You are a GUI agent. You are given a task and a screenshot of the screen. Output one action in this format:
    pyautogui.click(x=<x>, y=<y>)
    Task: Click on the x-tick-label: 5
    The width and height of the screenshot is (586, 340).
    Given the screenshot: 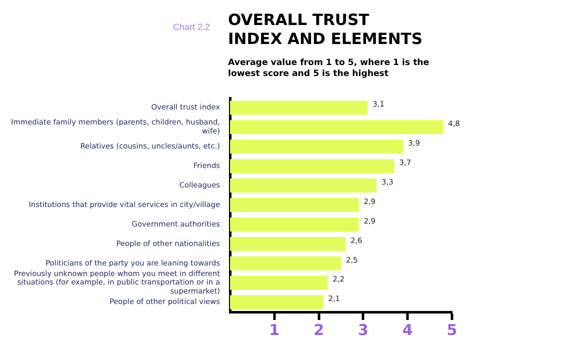 What is the action you would take?
    pyautogui.click(x=452, y=329)
    